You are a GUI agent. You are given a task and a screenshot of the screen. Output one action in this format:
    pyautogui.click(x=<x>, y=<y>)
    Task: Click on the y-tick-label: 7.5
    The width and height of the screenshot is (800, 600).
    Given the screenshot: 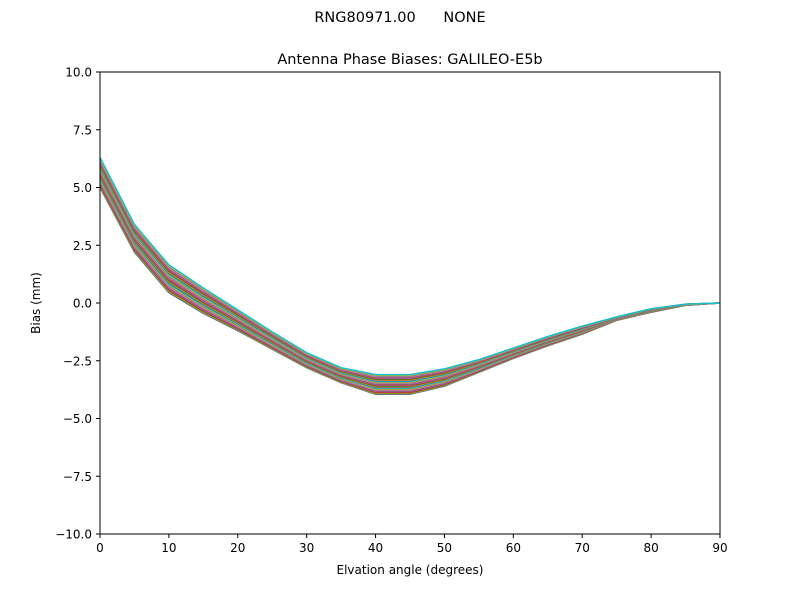 What is the action you would take?
    pyautogui.click(x=82, y=130)
    